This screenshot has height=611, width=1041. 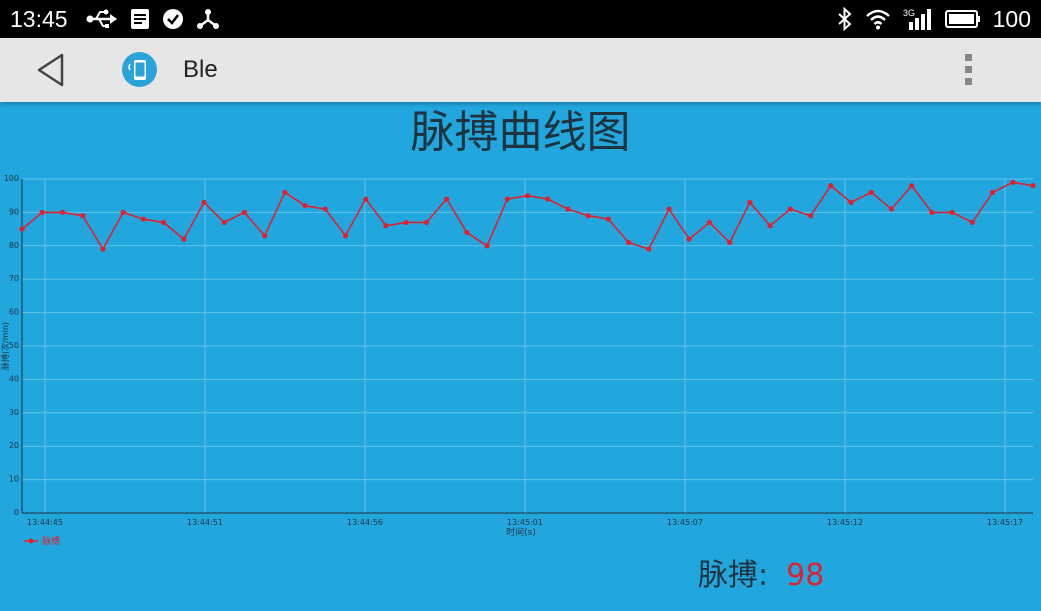 I want to click on pulse-label: 脉搏:, so click(x=733, y=575).